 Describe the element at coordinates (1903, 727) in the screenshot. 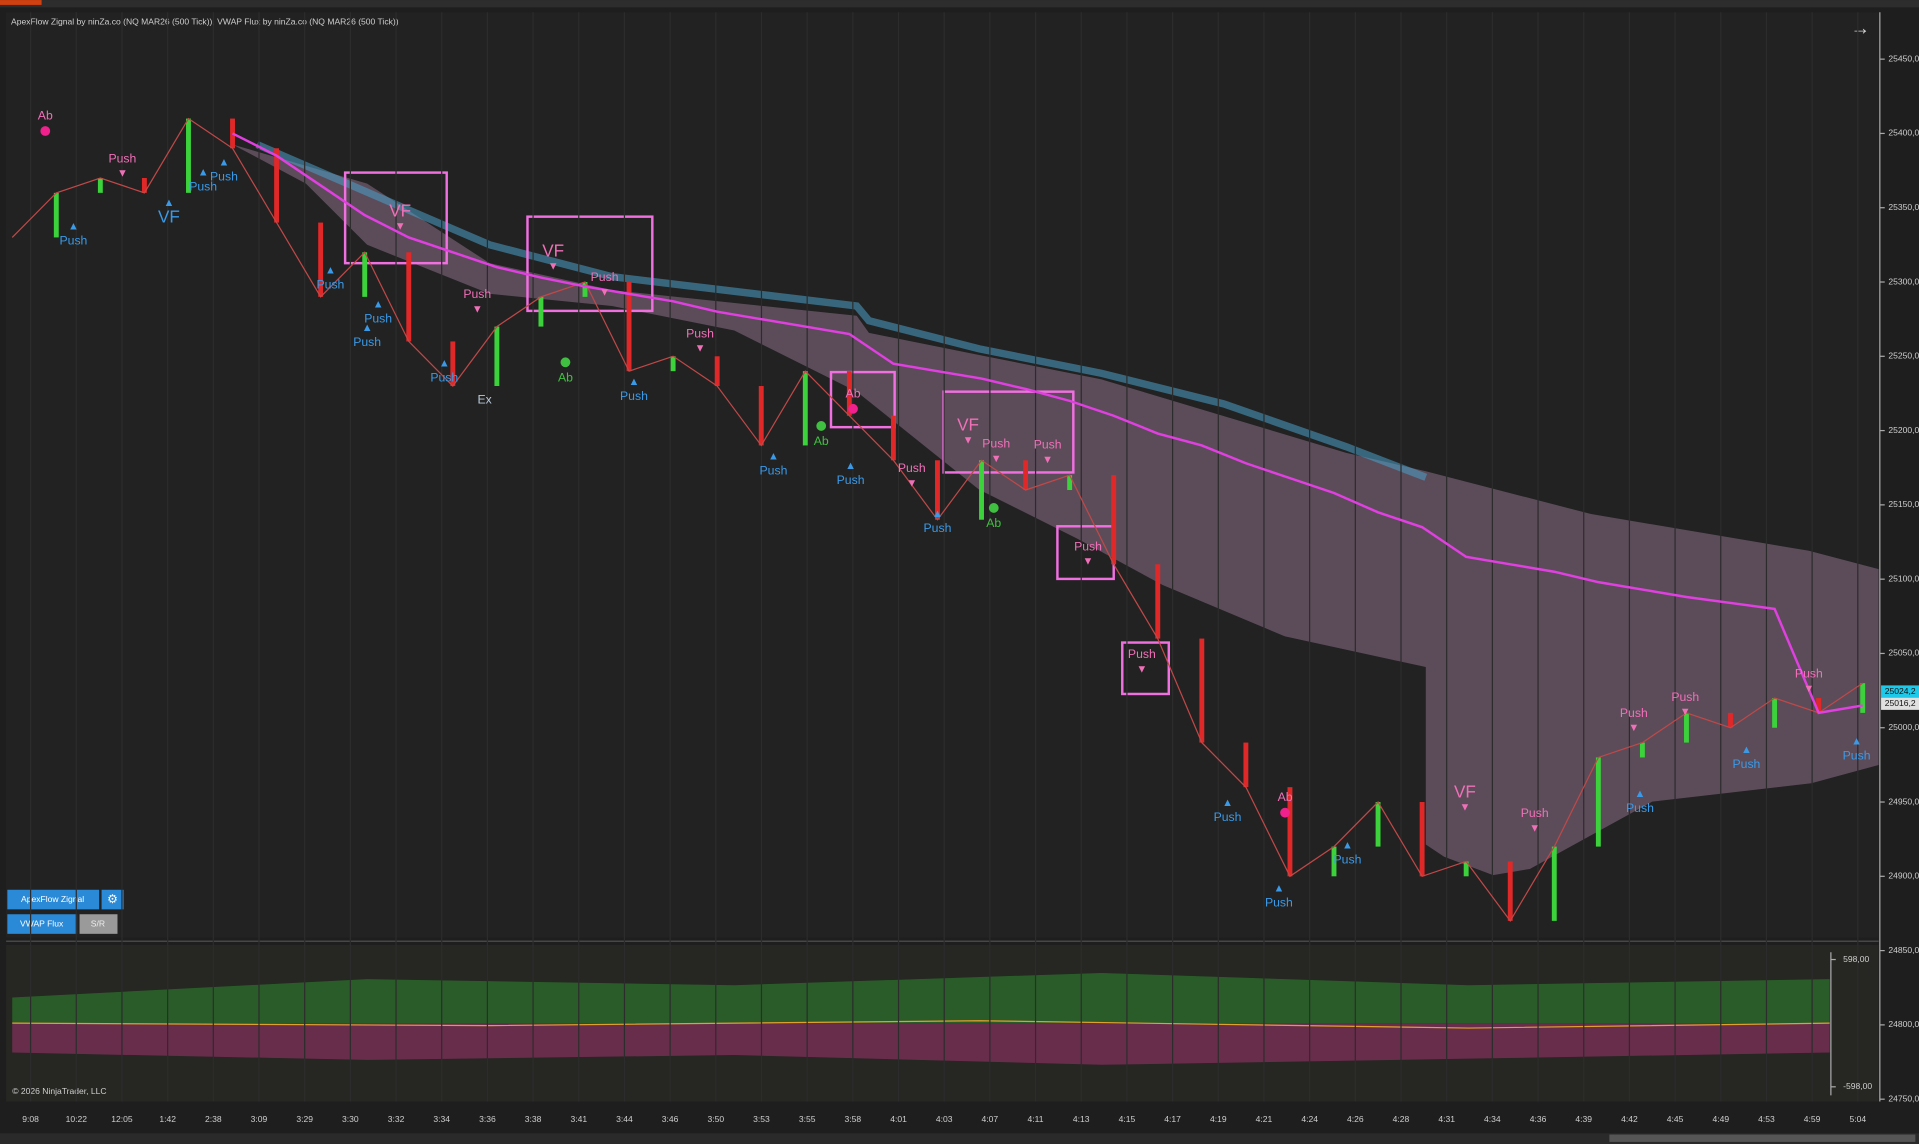

I see `price-tick-label: 25000,0` at that location.